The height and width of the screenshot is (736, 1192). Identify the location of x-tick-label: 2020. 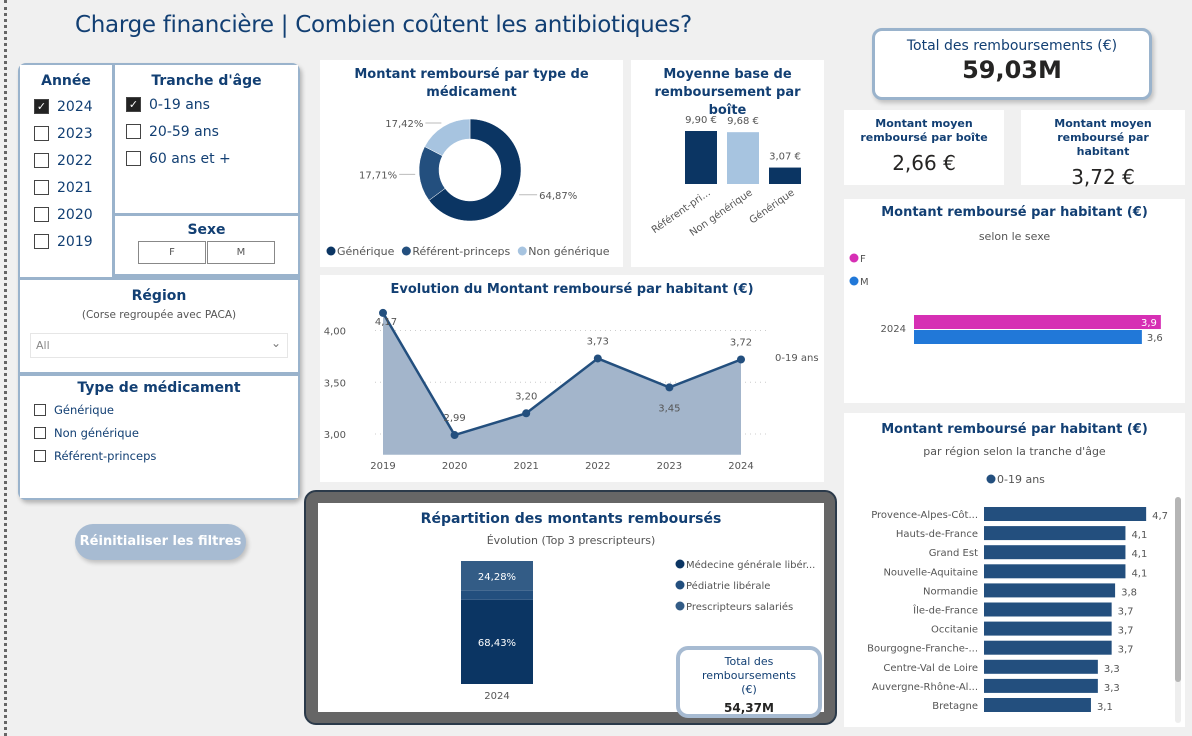
(454, 466).